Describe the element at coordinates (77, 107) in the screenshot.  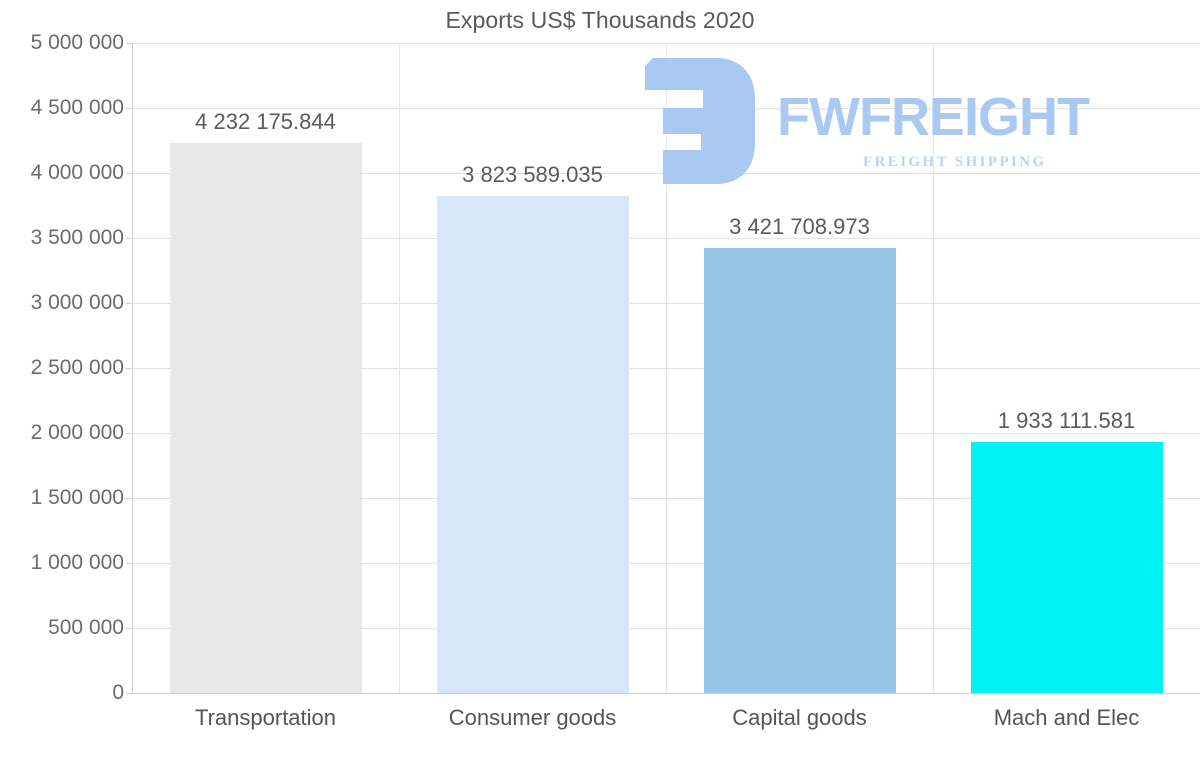
I see `y-axis-tick-label: 4 500 000` at that location.